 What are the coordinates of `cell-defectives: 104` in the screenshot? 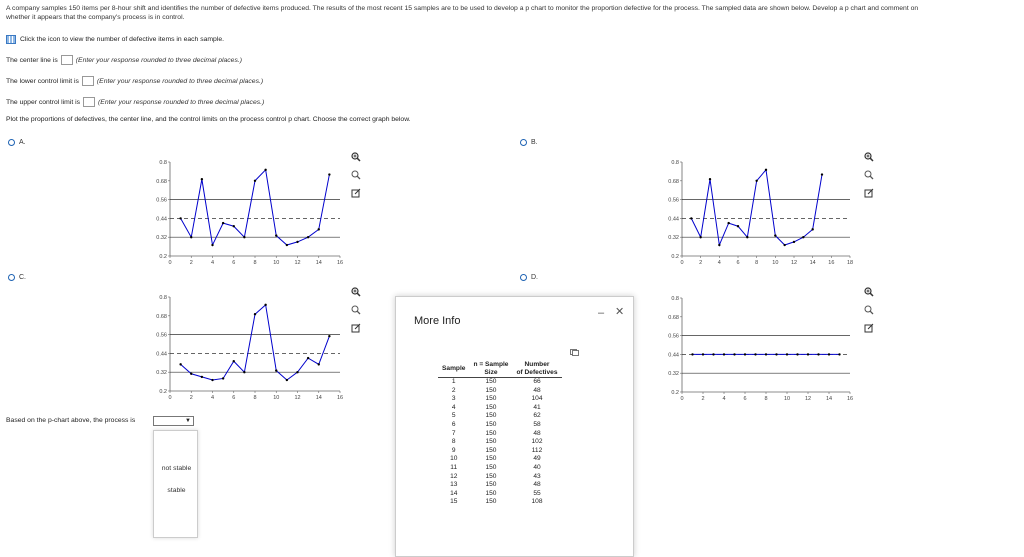 It's located at (537, 399).